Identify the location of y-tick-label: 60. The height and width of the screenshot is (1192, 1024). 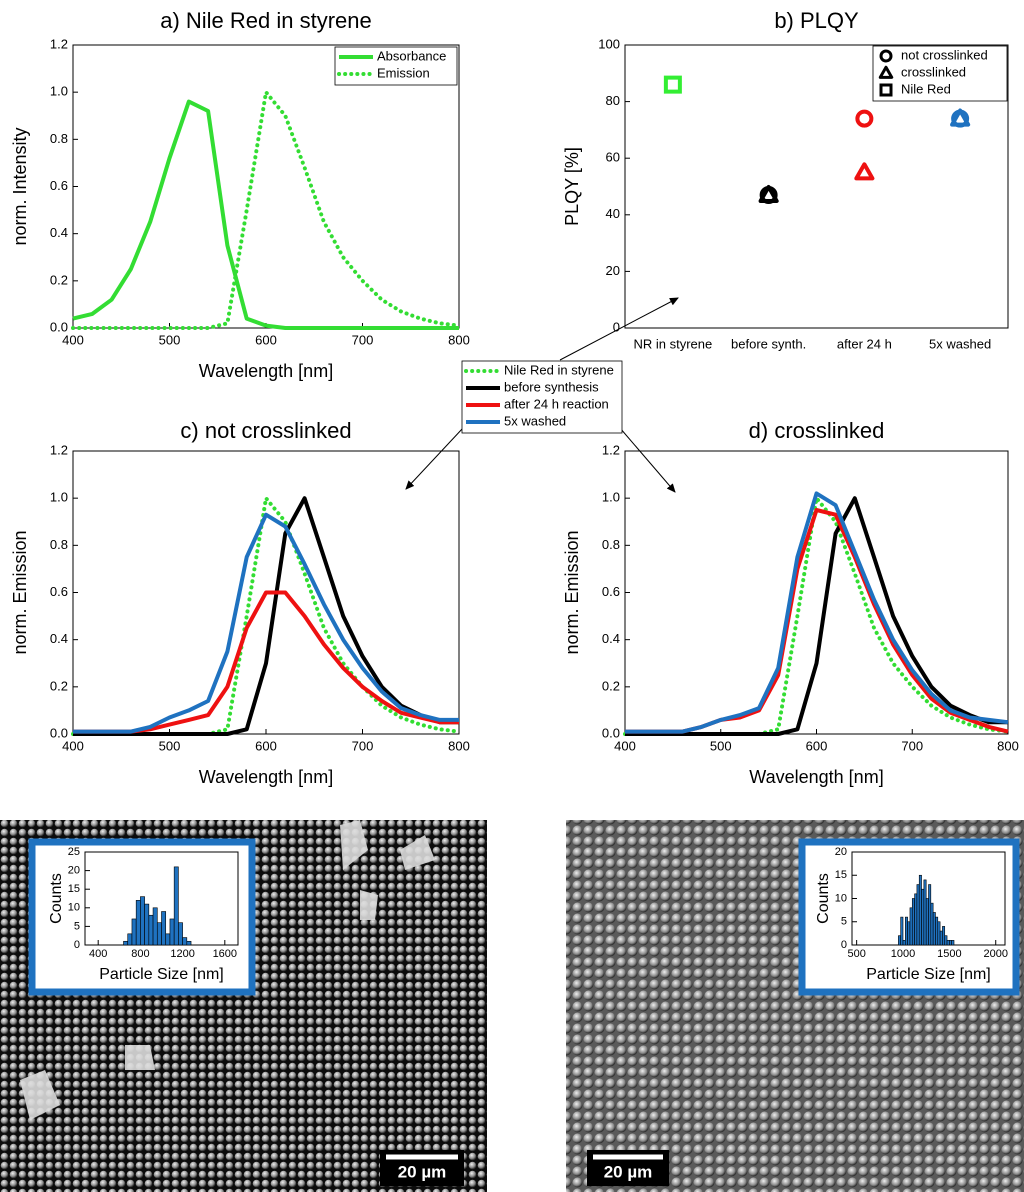
(613, 157).